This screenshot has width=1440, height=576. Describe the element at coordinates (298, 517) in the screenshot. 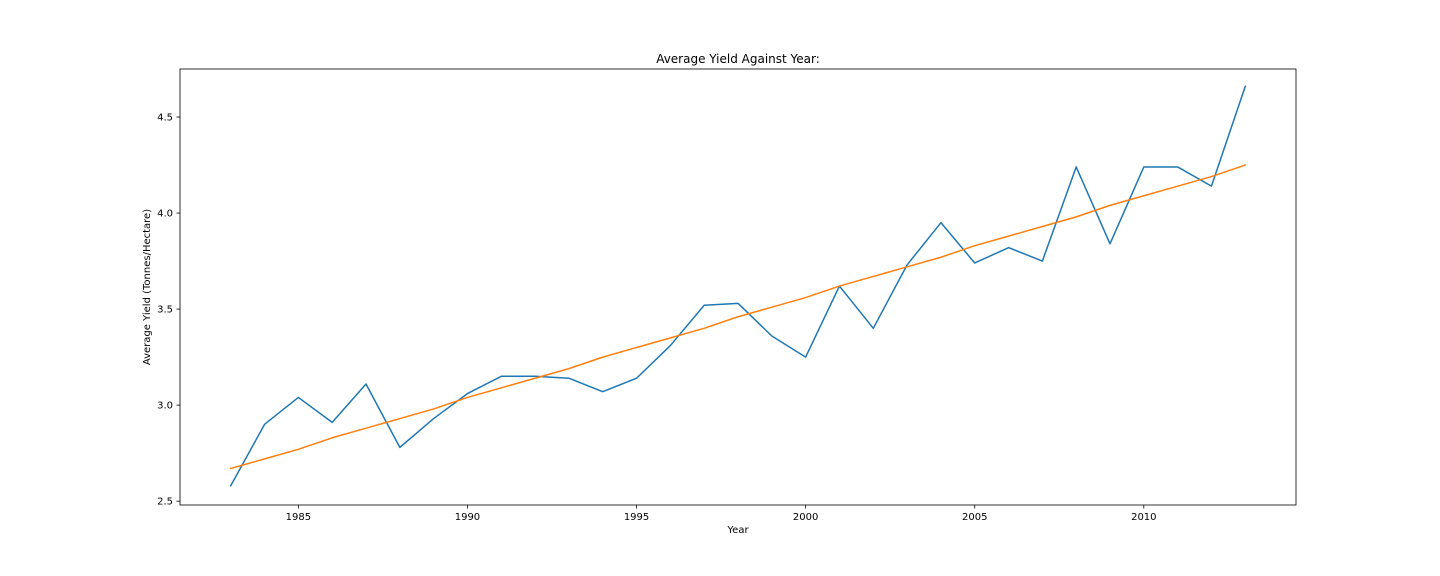

I see `x-tick-label: 1985` at that location.